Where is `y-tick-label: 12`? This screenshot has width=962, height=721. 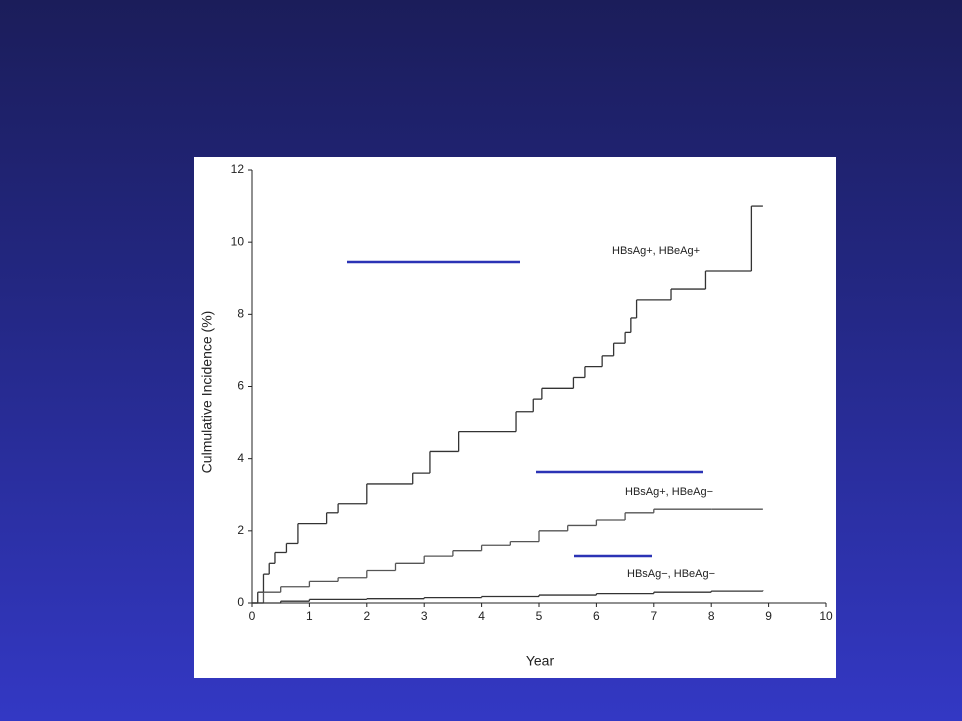 y-tick-label: 12 is located at coordinates (238, 169).